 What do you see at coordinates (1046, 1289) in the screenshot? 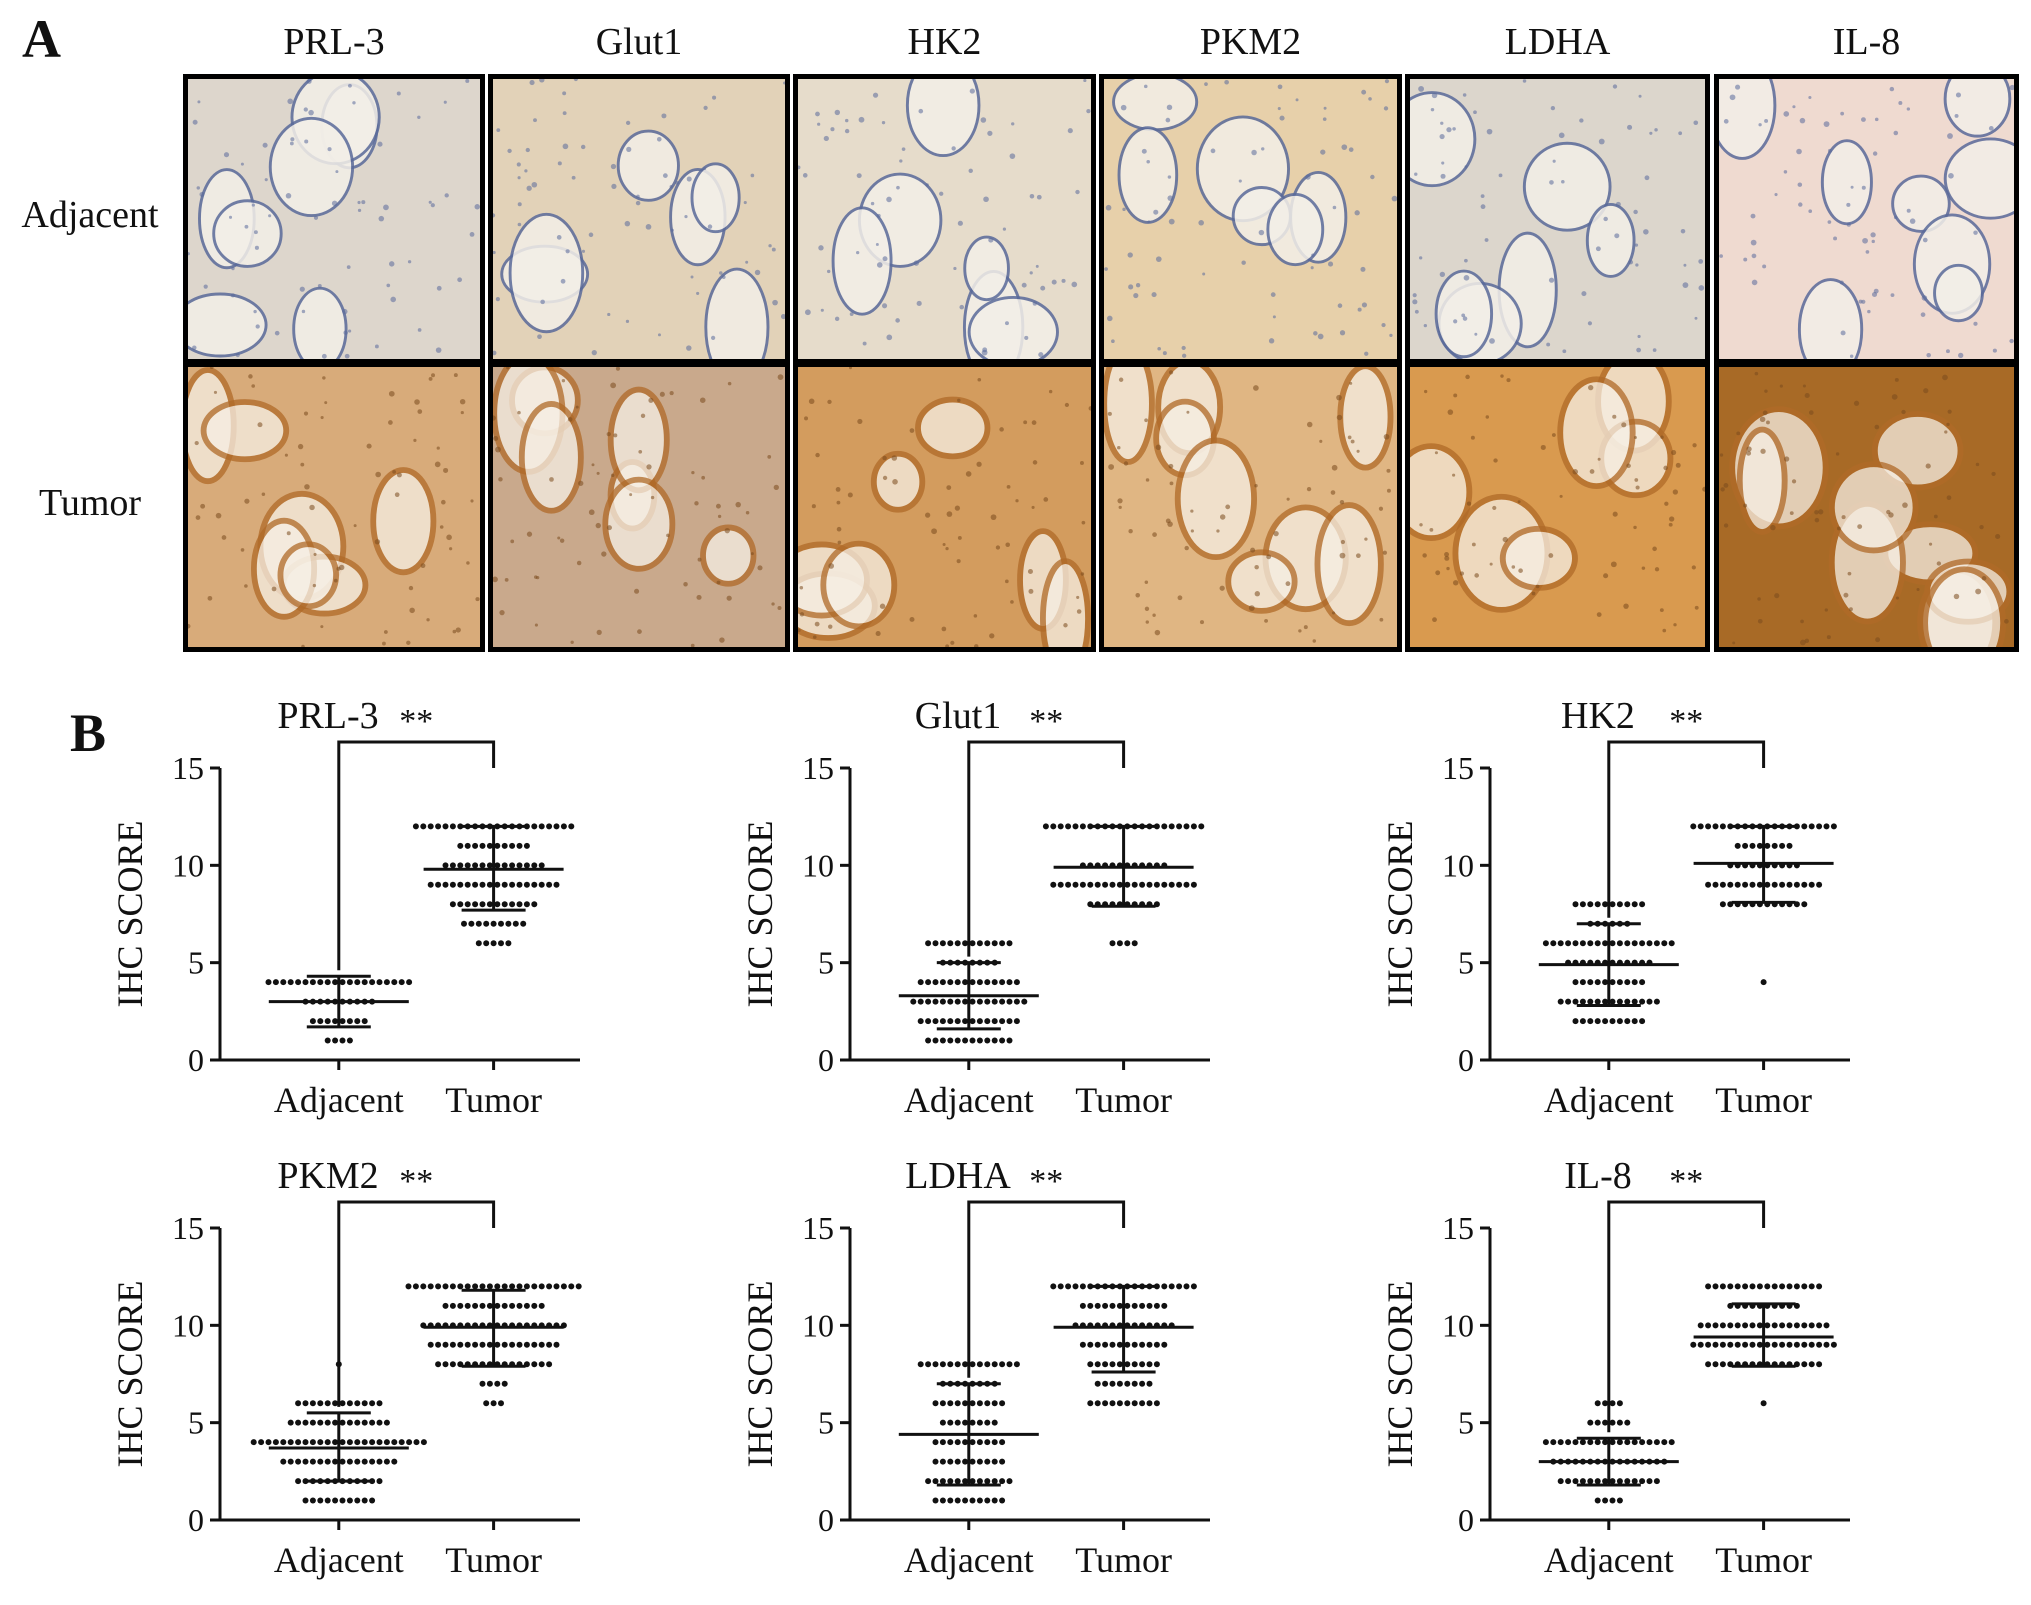
I see `significance-bracket` at bounding box center [1046, 1289].